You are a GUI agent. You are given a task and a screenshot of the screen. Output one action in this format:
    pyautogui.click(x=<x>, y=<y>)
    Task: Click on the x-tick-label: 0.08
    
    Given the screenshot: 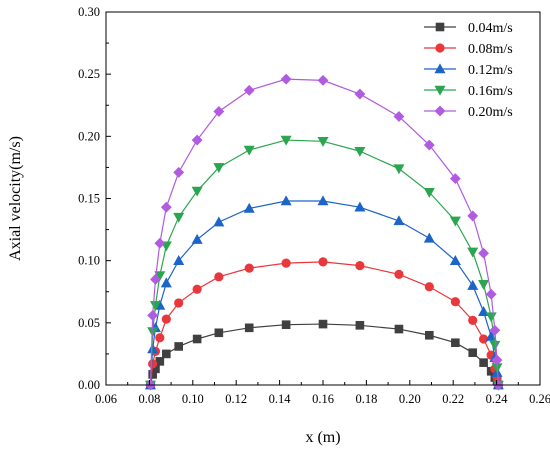 What is the action you would take?
    pyautogui.click(x=149, y=399)
    